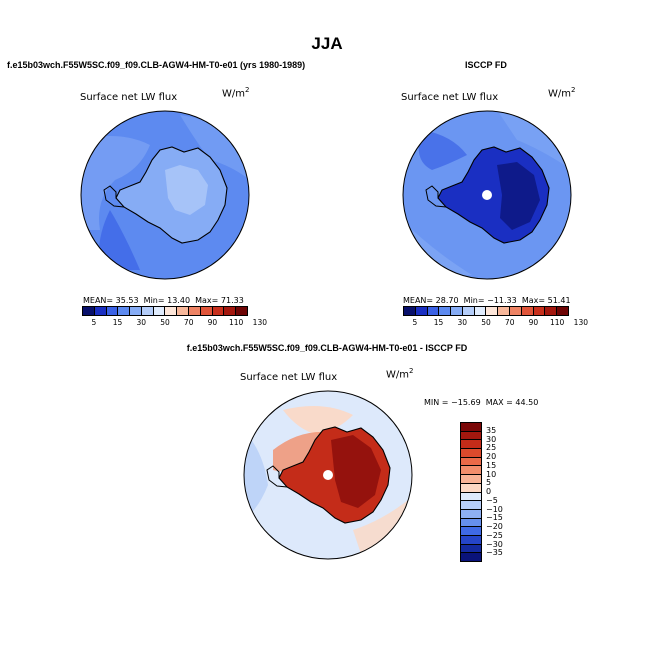  I want to click on model-colorbar-tick-label: 130, so click(259, 322).